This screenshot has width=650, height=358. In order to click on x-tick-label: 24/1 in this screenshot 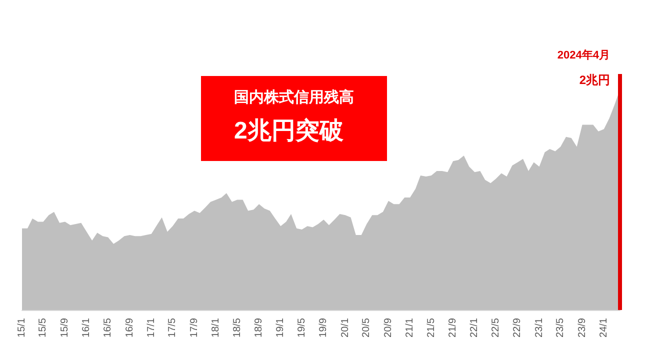, I will do `click(604, 328)`.